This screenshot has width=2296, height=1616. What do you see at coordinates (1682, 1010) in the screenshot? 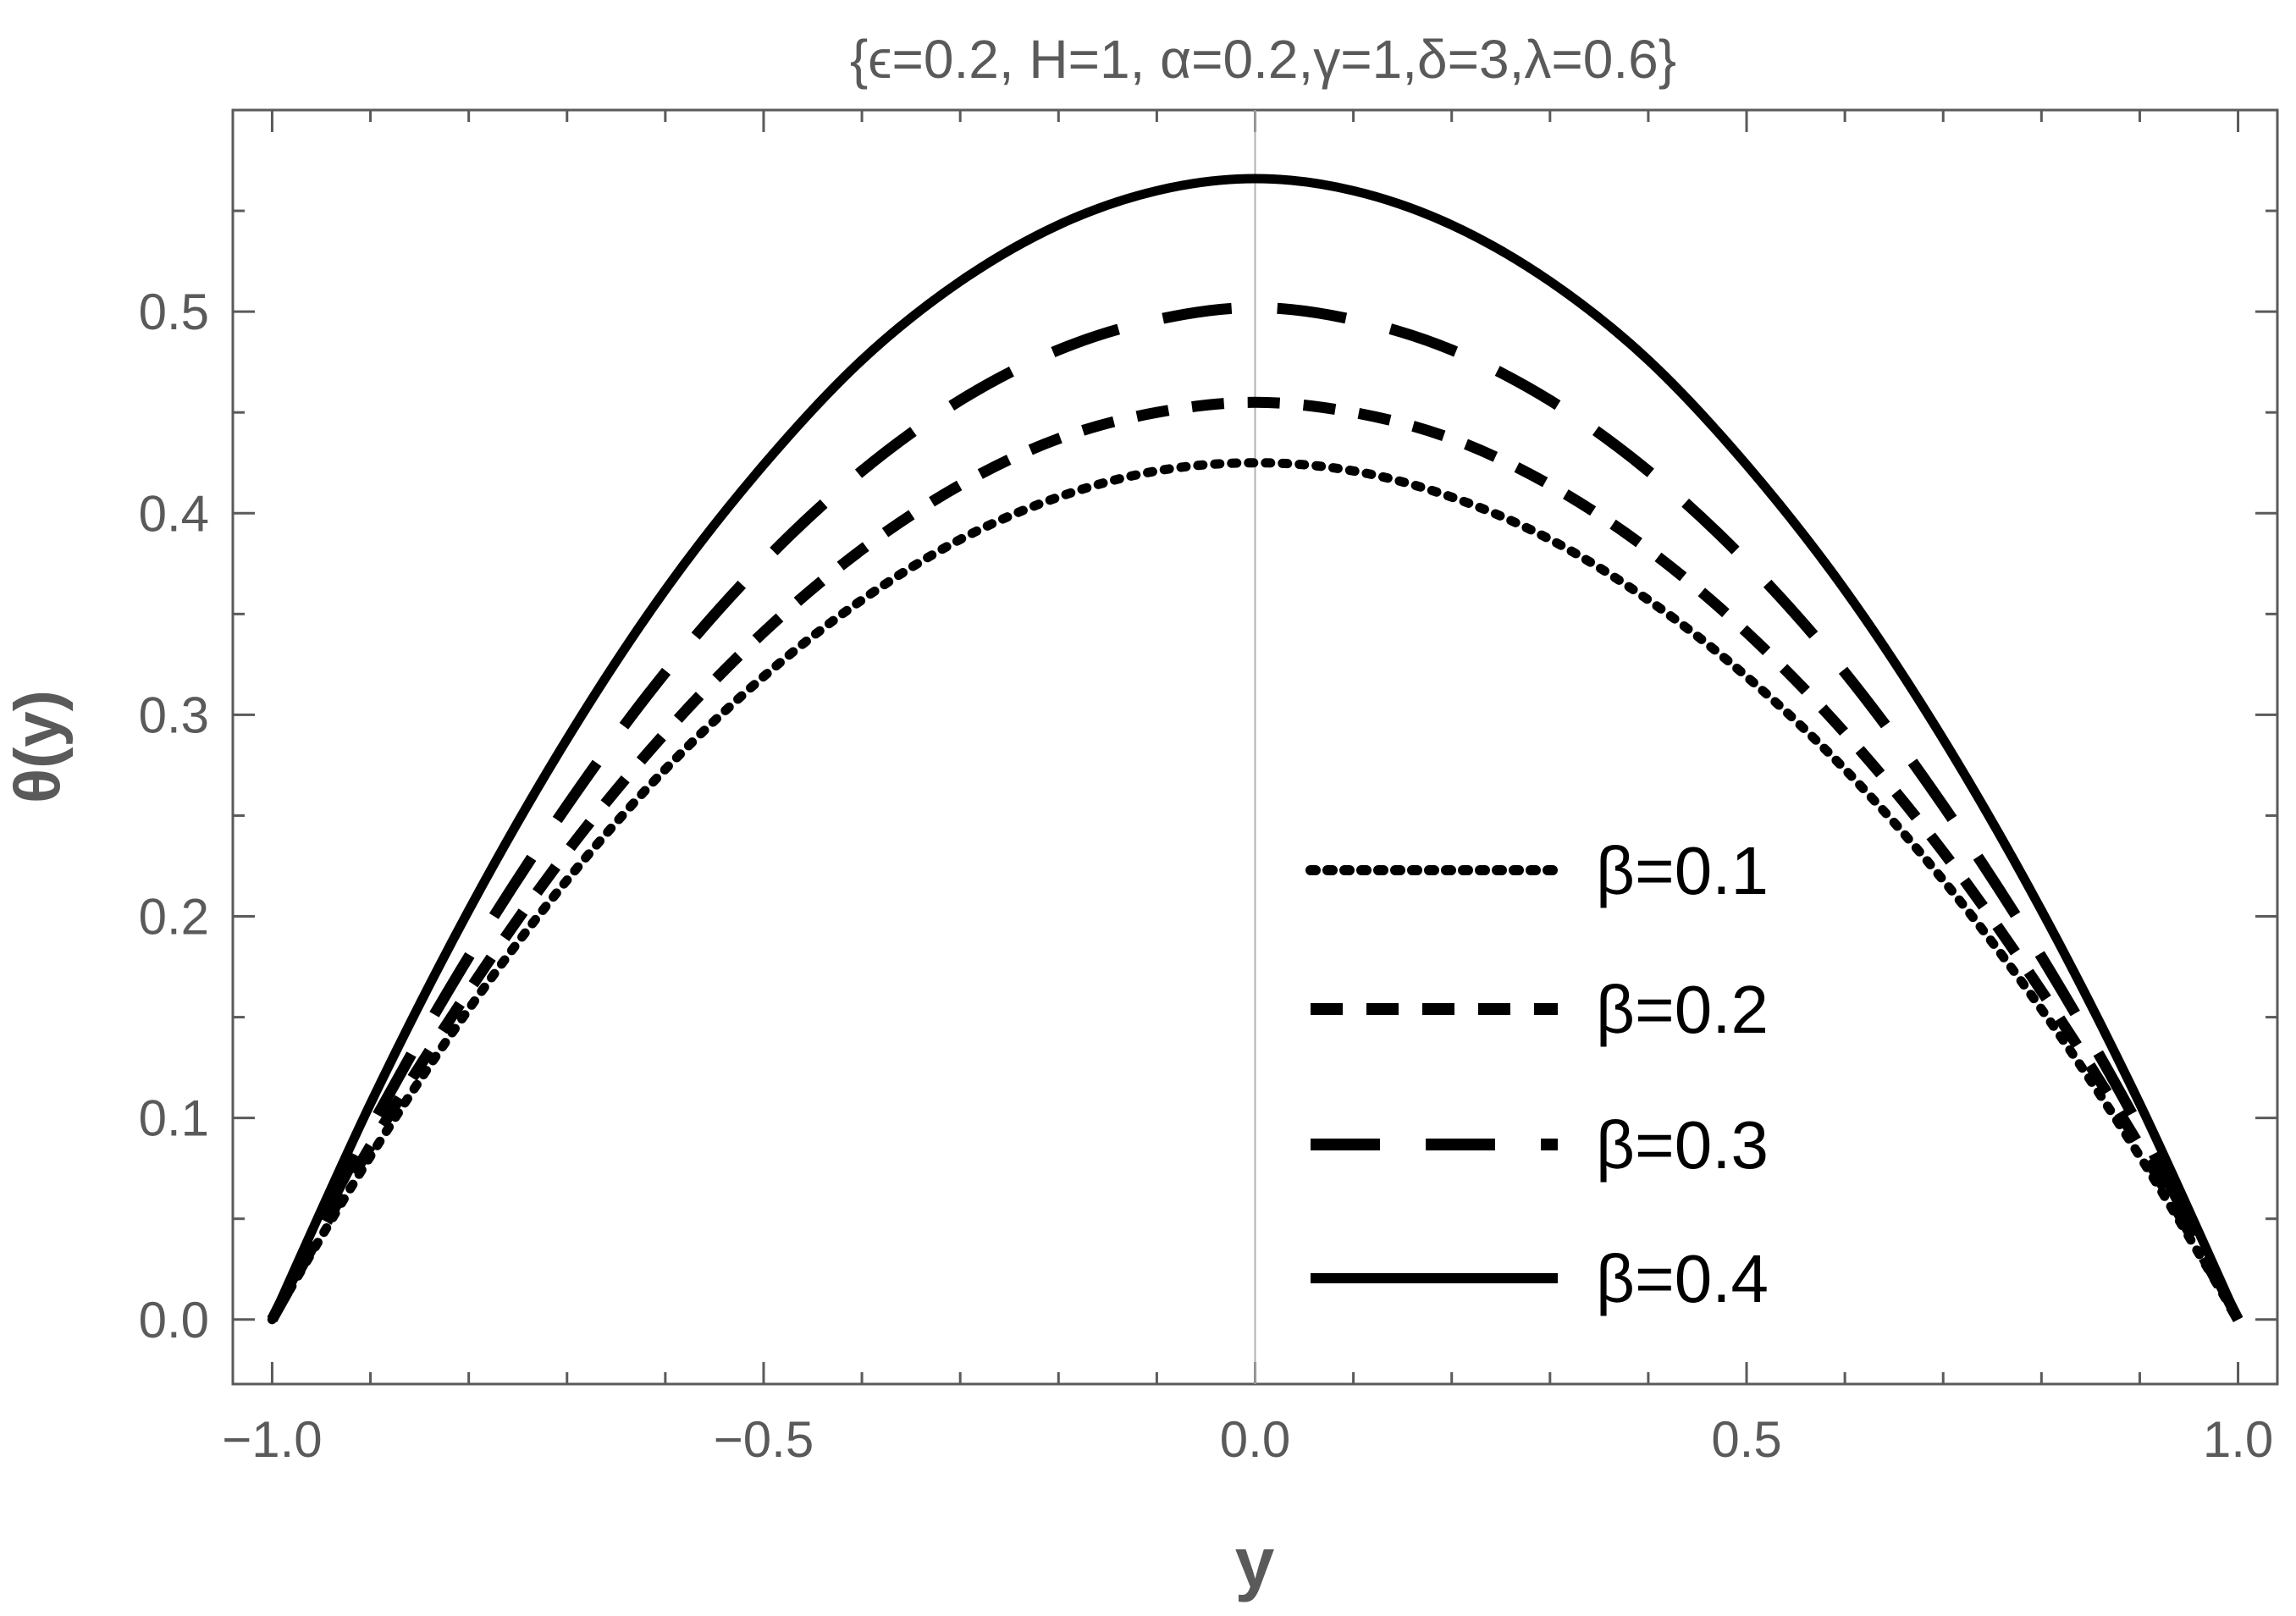
I see `legend-label-2: β=0.2` at bounding box center [1682, 1010].